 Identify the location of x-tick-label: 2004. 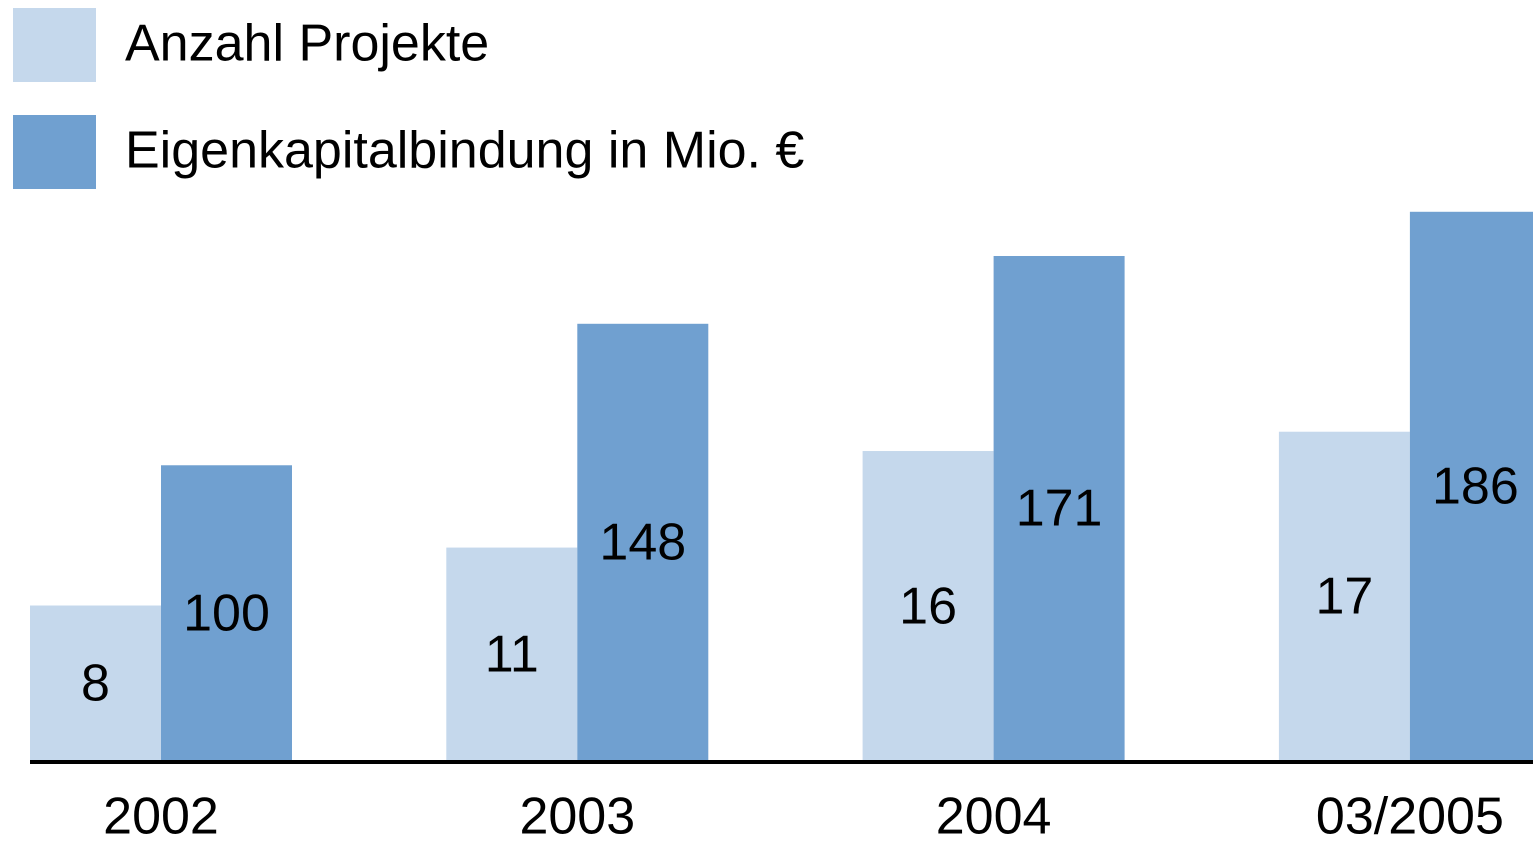
(994, 815).